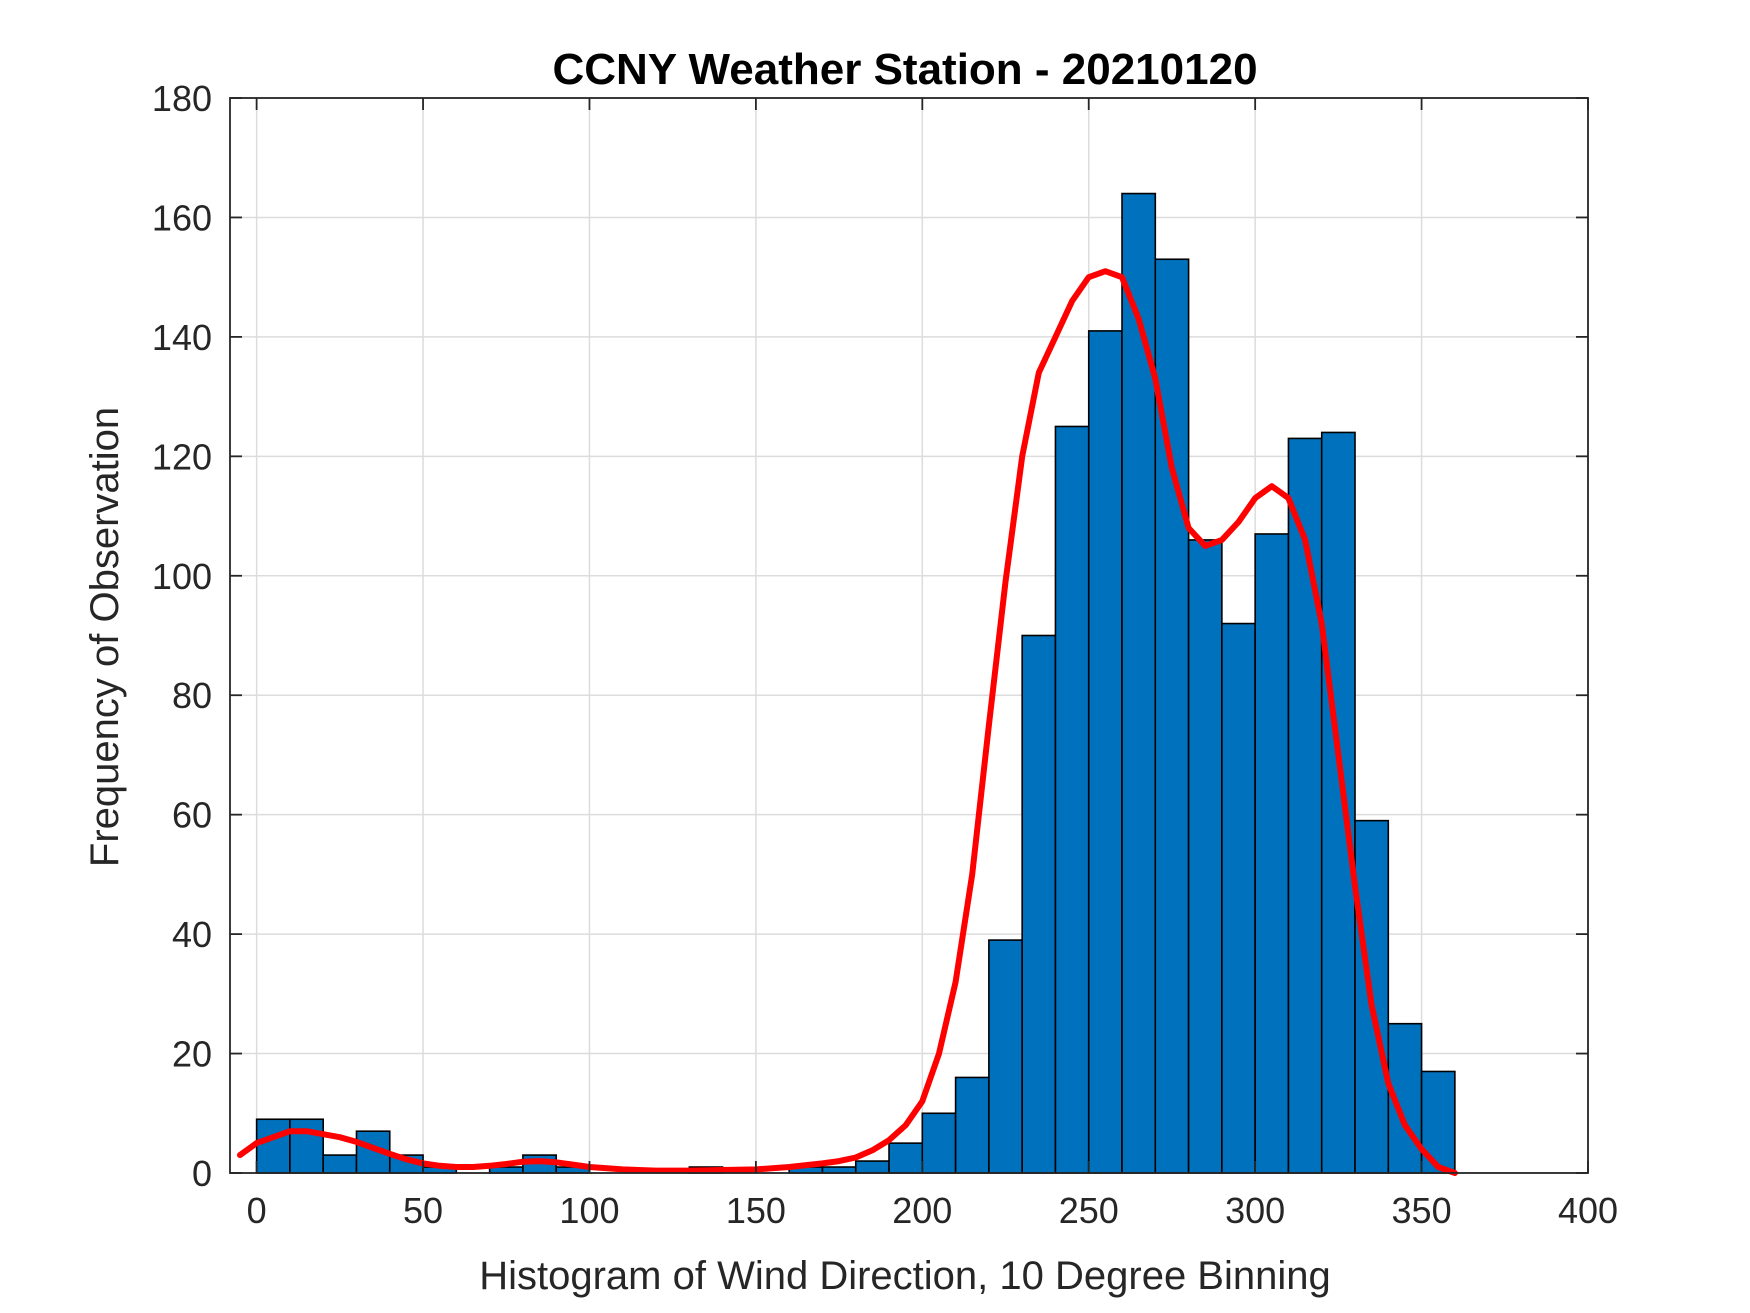  Describe the element at coordinates (202, 1173) in the screenshot. I see `y-tick-label: 0` at that location.